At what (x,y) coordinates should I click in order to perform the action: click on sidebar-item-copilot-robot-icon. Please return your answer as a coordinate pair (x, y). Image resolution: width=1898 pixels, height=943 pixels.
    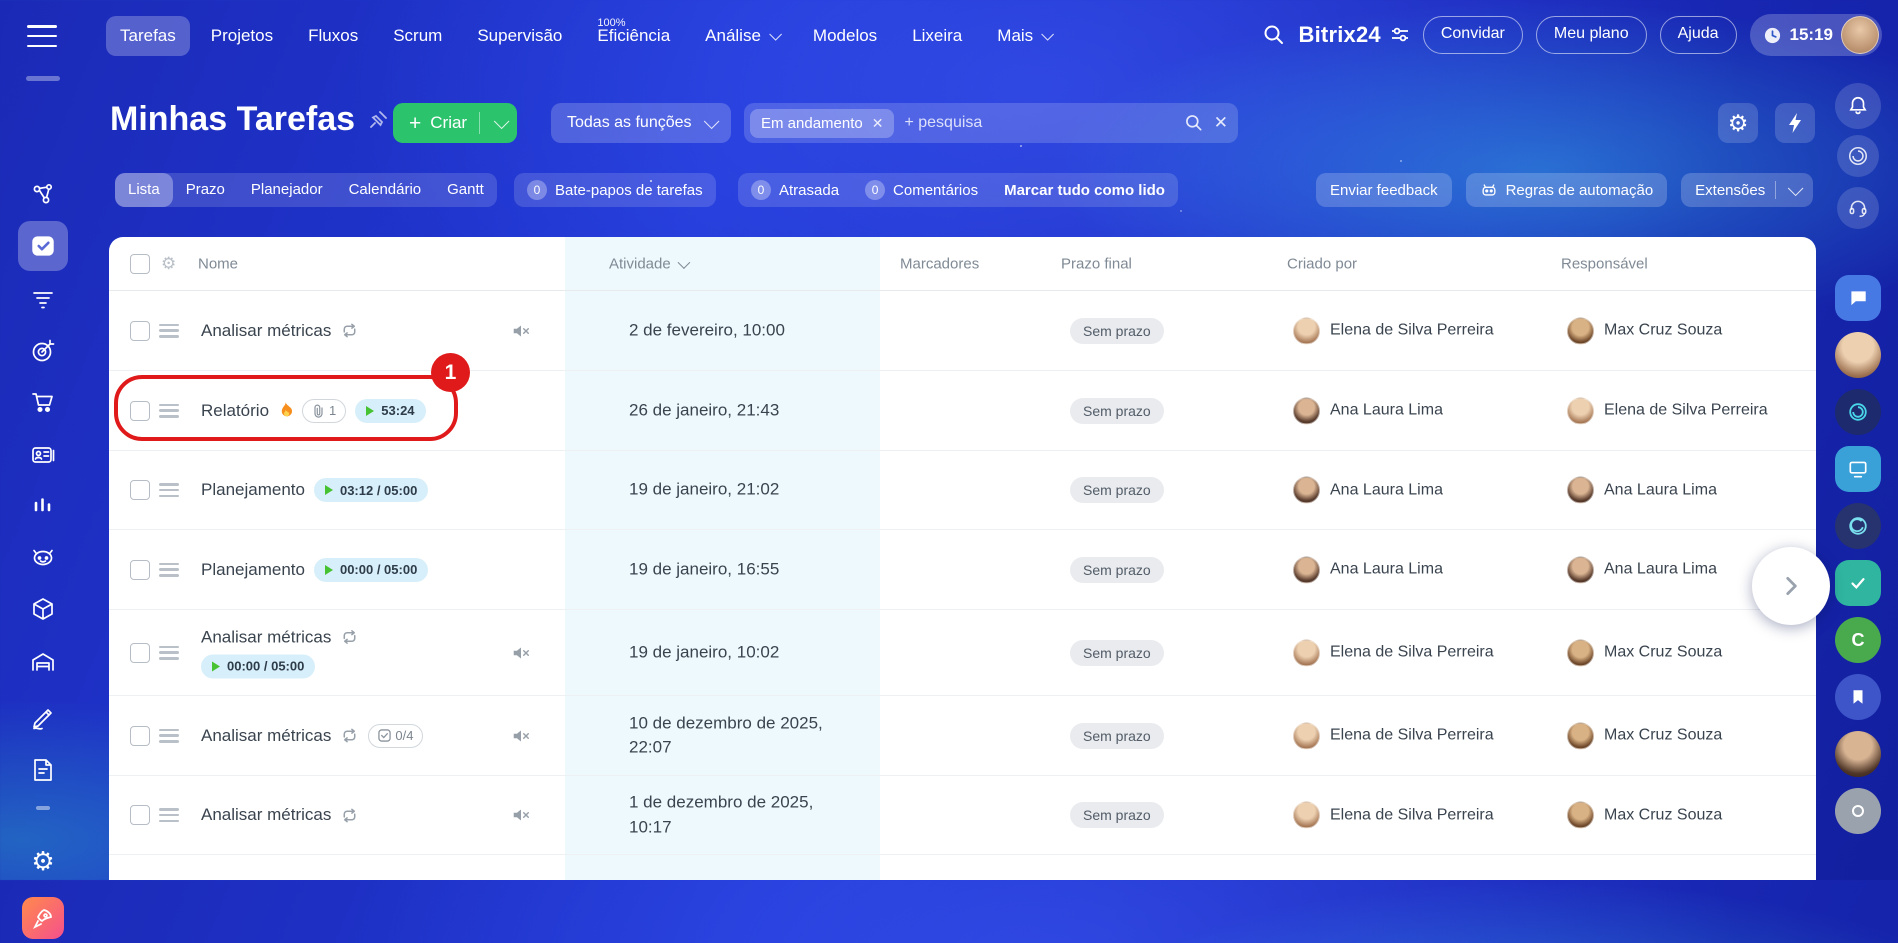
    Looking at the image, I should click on (43, 557).